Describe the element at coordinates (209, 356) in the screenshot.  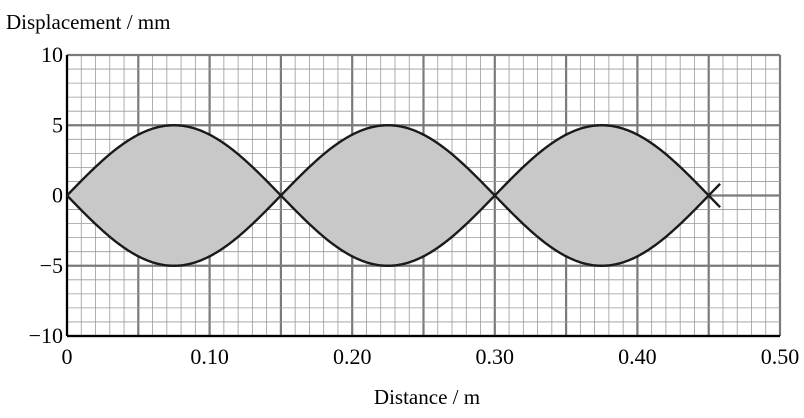
I see `x-tick-label: 0.10` at that location.